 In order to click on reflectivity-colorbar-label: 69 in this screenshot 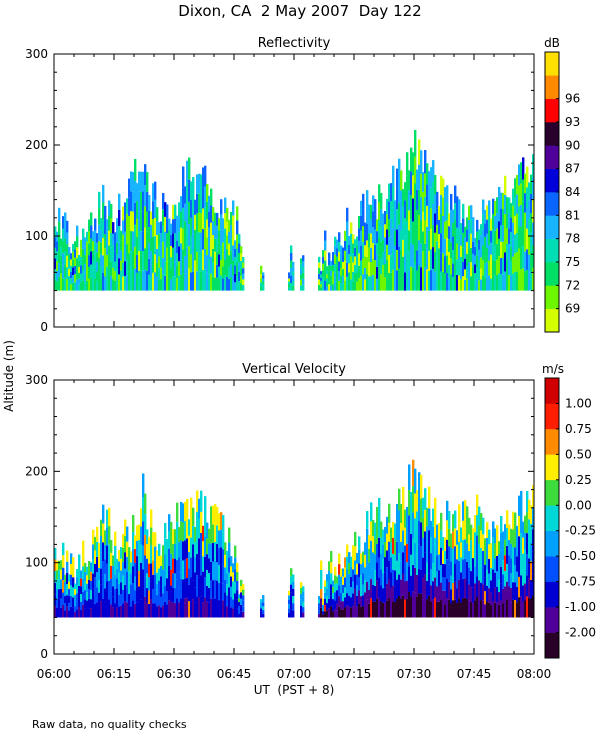, I will do `click(572, 309)`.